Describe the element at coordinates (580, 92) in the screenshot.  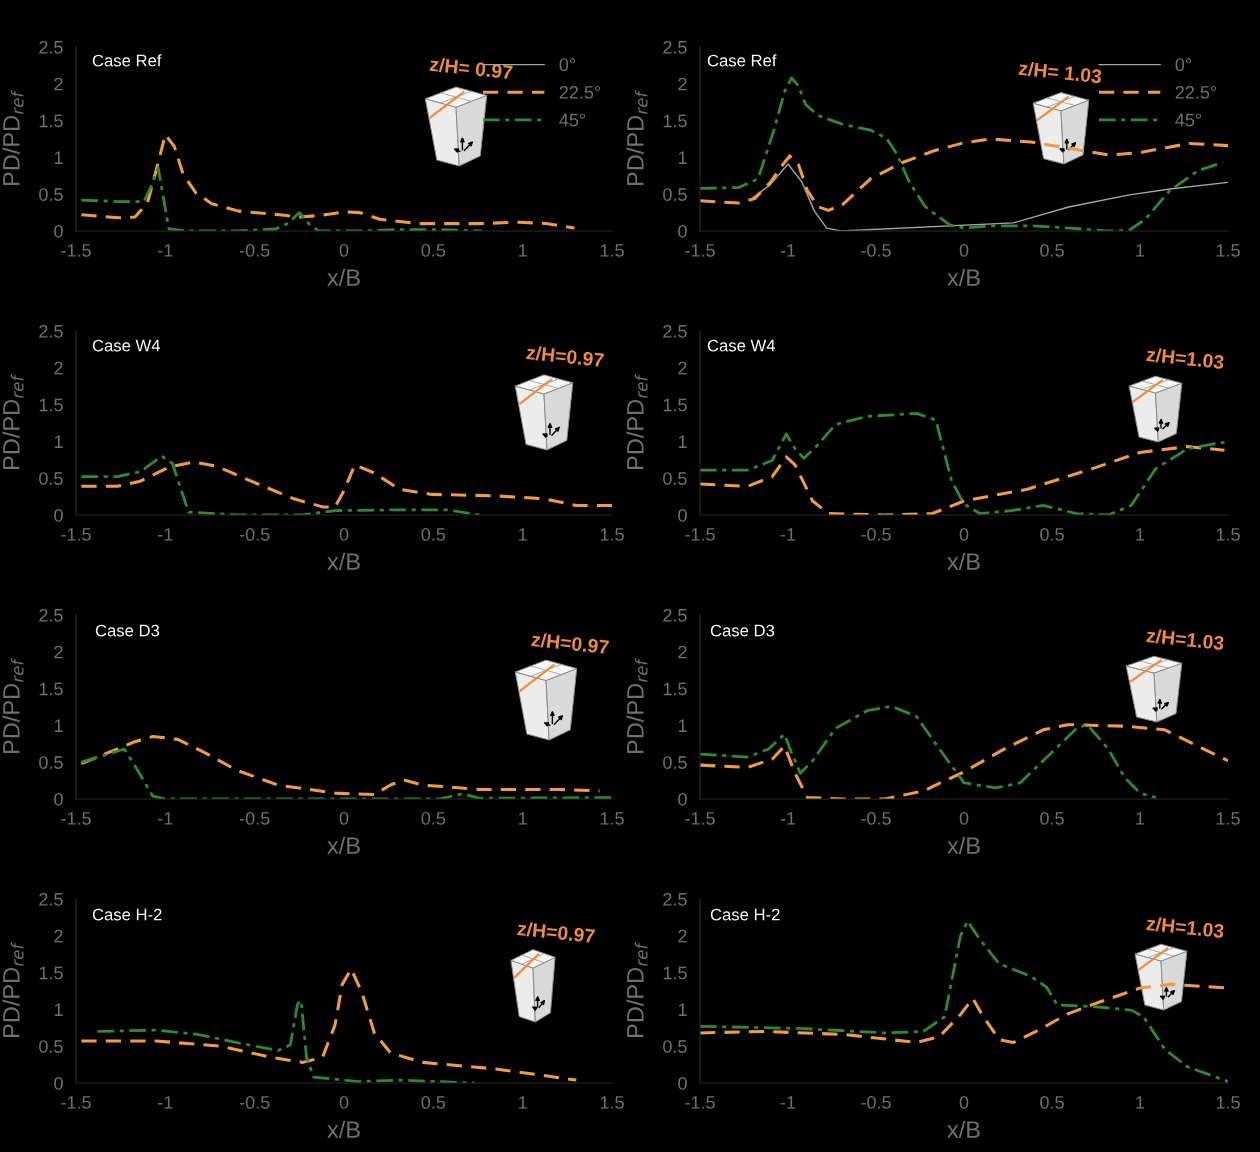
I see `legend-label: 22.5°` at that location.